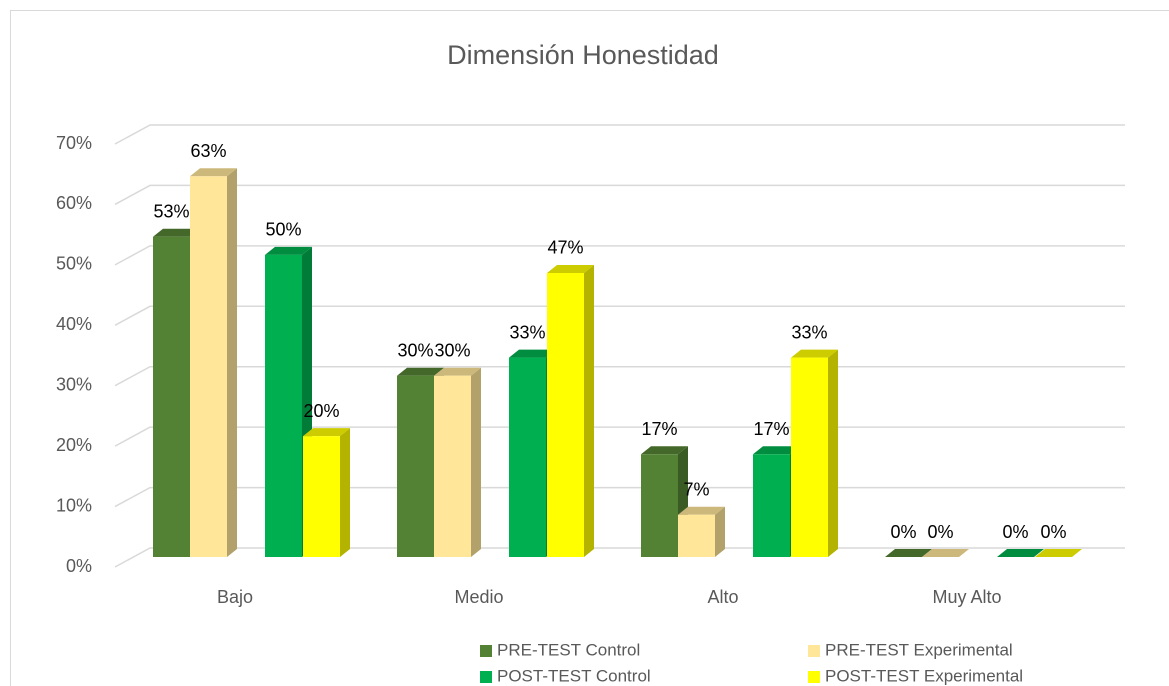 The height and width of the screenshot is (686, 1169). What do you see at coordinates (574, 675) in the screenshot?
I see `legend-label: POST-TEST Control` at bounding box center [574, 675].